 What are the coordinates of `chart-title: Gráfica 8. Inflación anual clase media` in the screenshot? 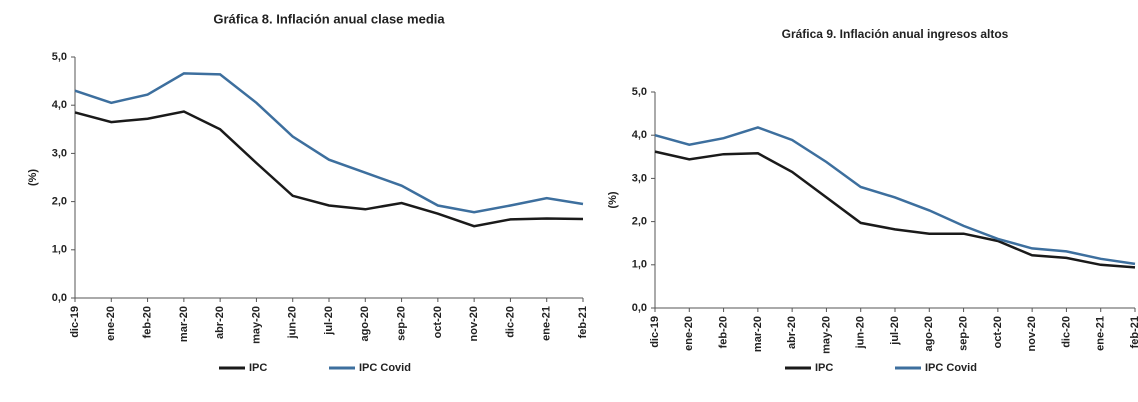 It's located at (329, 18).